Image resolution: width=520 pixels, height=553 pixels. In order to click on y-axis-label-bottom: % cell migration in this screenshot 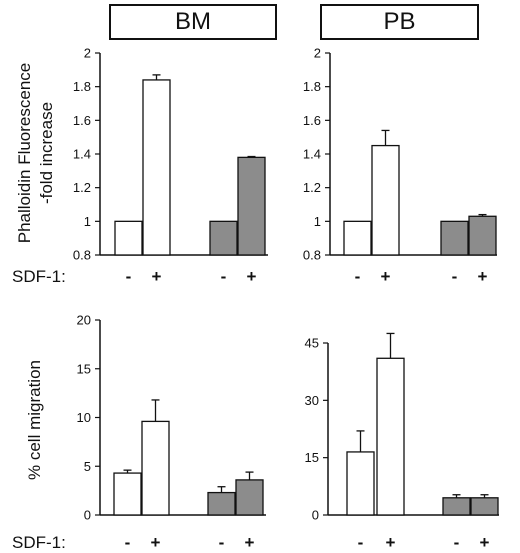, I will do `click(34, 420)`.